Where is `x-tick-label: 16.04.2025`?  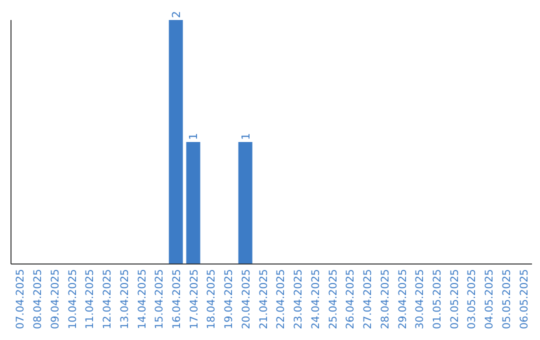
x-tick-label: 16.04.2025 is located at coordinates (176, 299).